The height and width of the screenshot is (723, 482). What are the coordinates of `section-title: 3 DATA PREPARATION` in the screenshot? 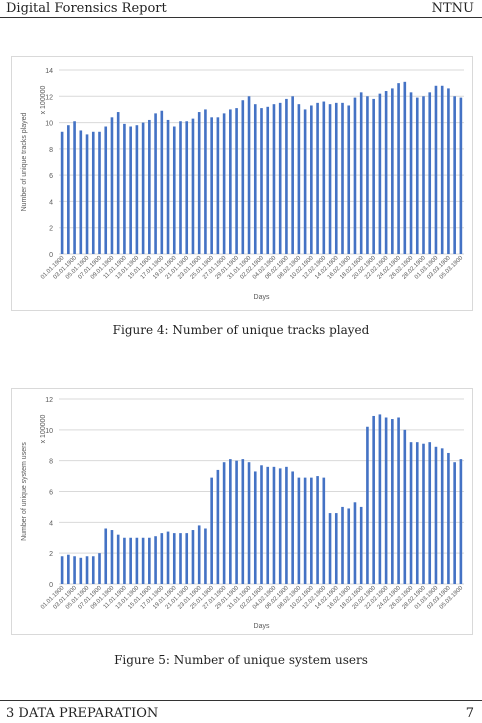 It's located at (82, 713).